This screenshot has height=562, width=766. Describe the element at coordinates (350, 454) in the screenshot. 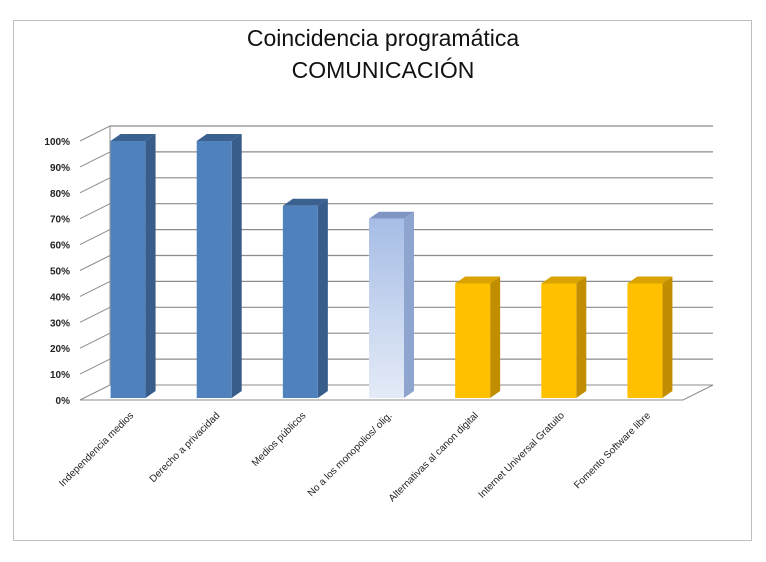

I see `category-label: No a los monopolios/ olig.` at that location.